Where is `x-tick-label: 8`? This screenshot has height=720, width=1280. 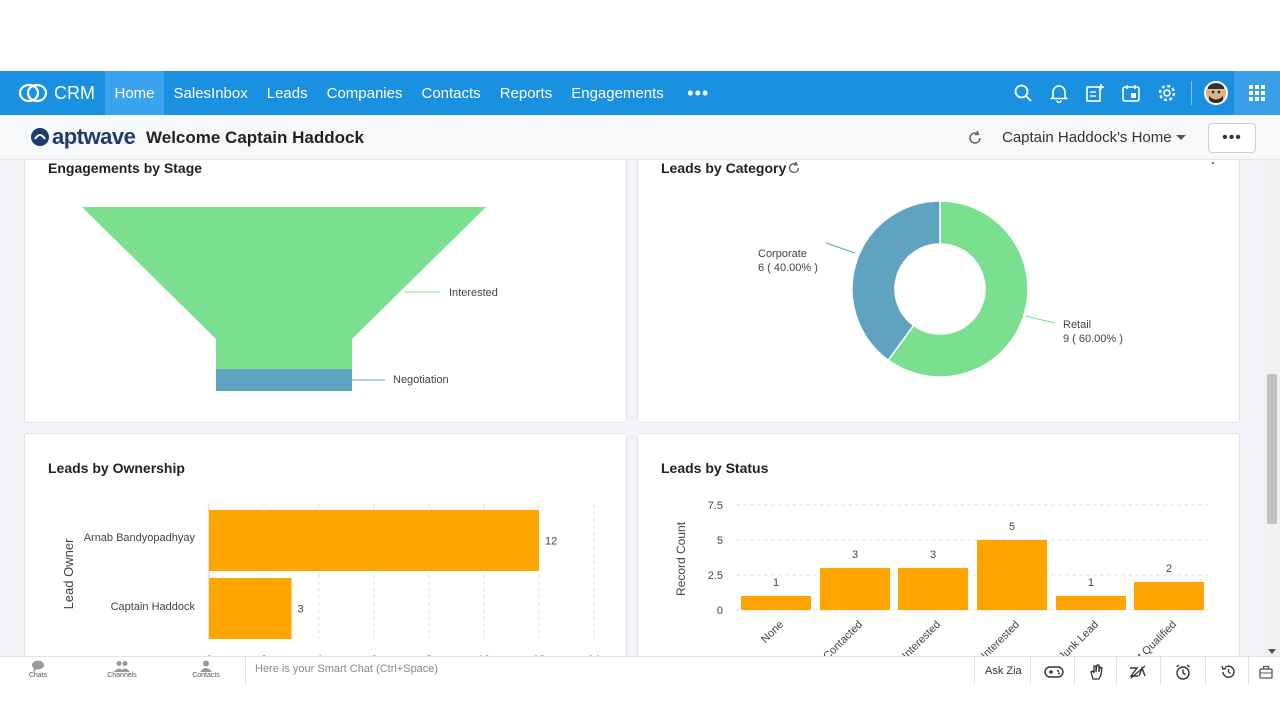
x-tick-label: 8 is located at coordinates (429, 655).